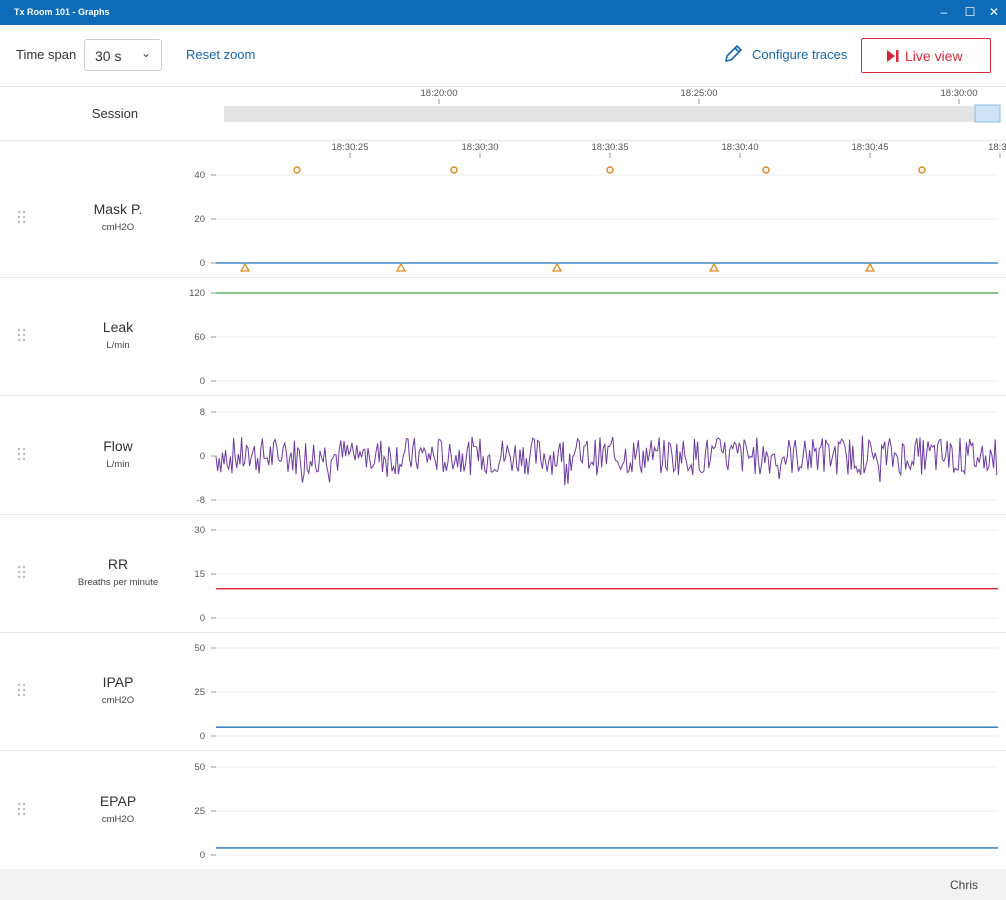  Describe the element at coordinates (118, 564) in the screenshot. I see `trace-name: RR` at that location.